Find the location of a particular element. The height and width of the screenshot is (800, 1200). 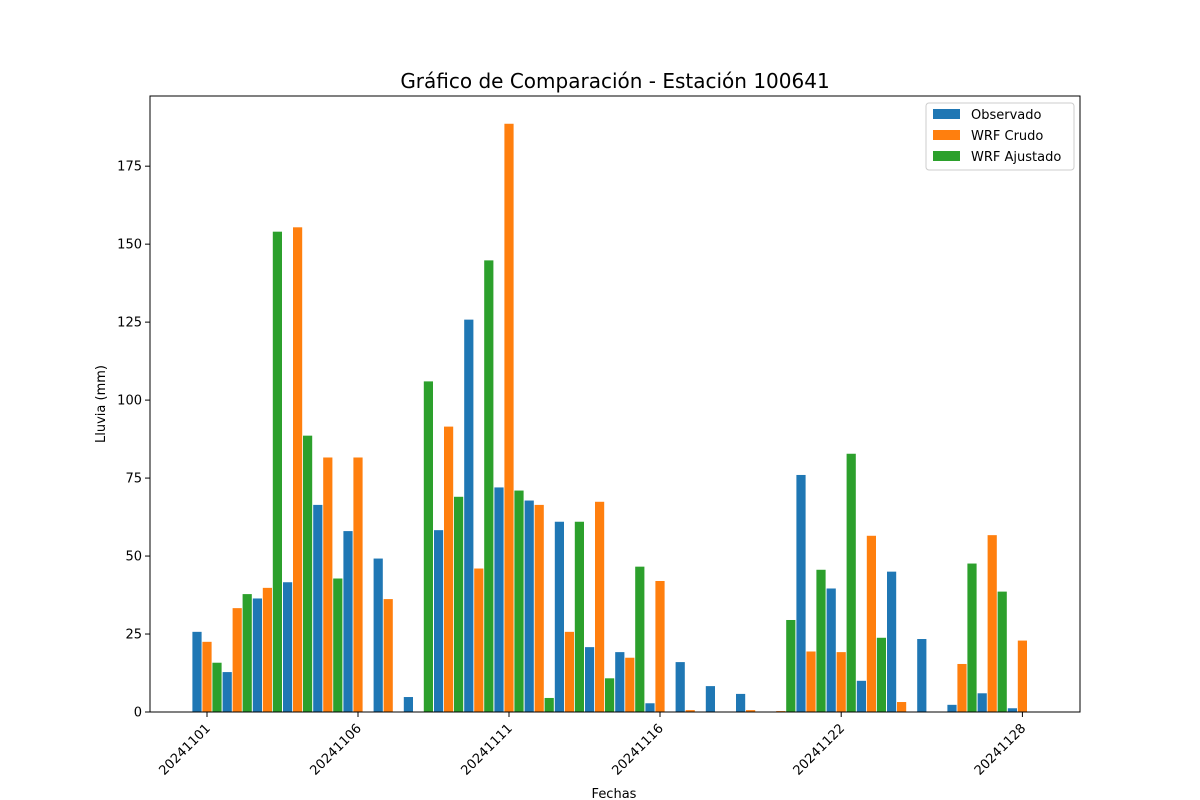

y-tick-label: 25 is located at coordinates (133, 635).